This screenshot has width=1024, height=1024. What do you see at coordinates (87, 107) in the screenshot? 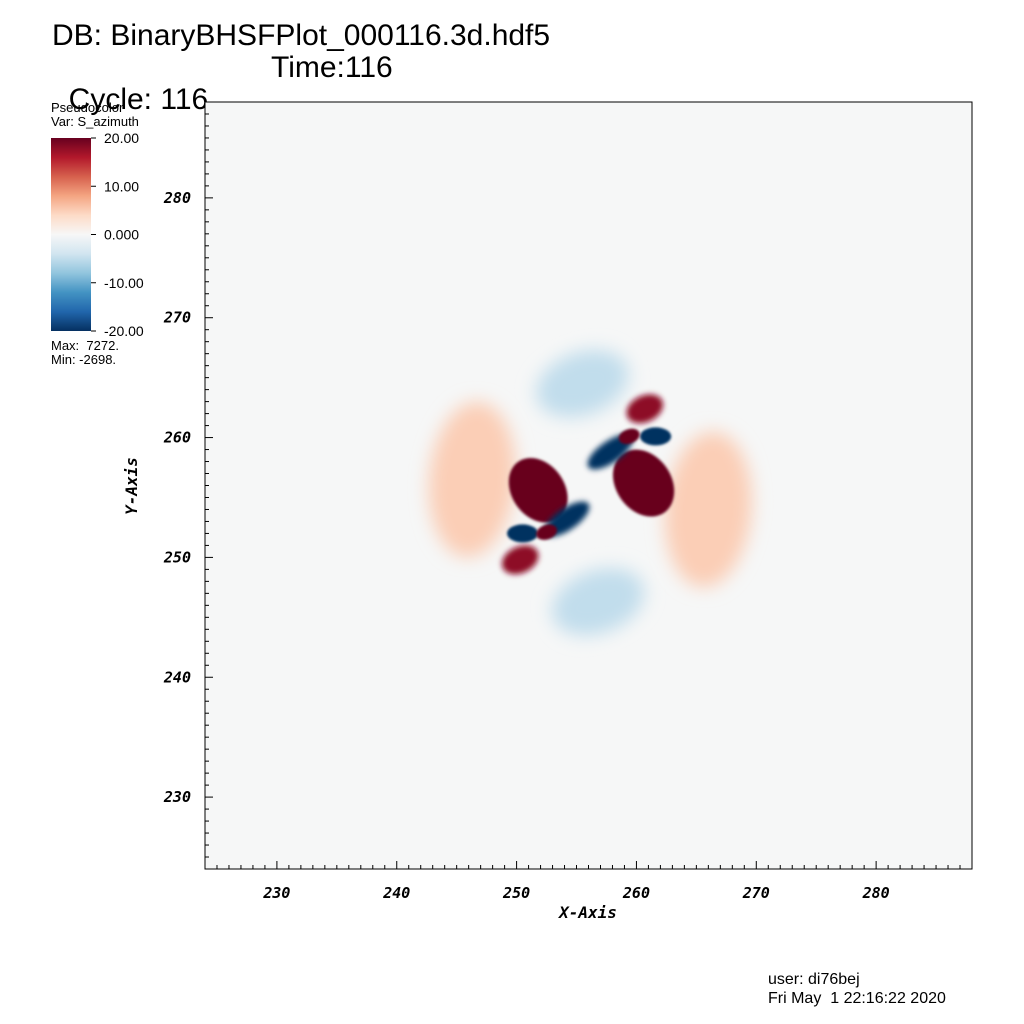
I see `legend-plot-type: Pseudocolor` at bounding box center [87, 107].